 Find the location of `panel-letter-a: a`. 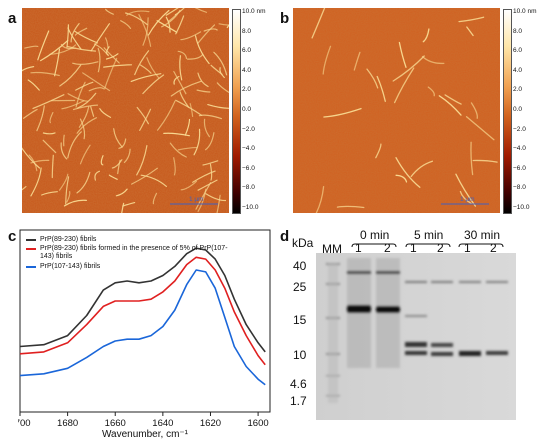

panel-letter-a: a is located at coordinates (12, 18).